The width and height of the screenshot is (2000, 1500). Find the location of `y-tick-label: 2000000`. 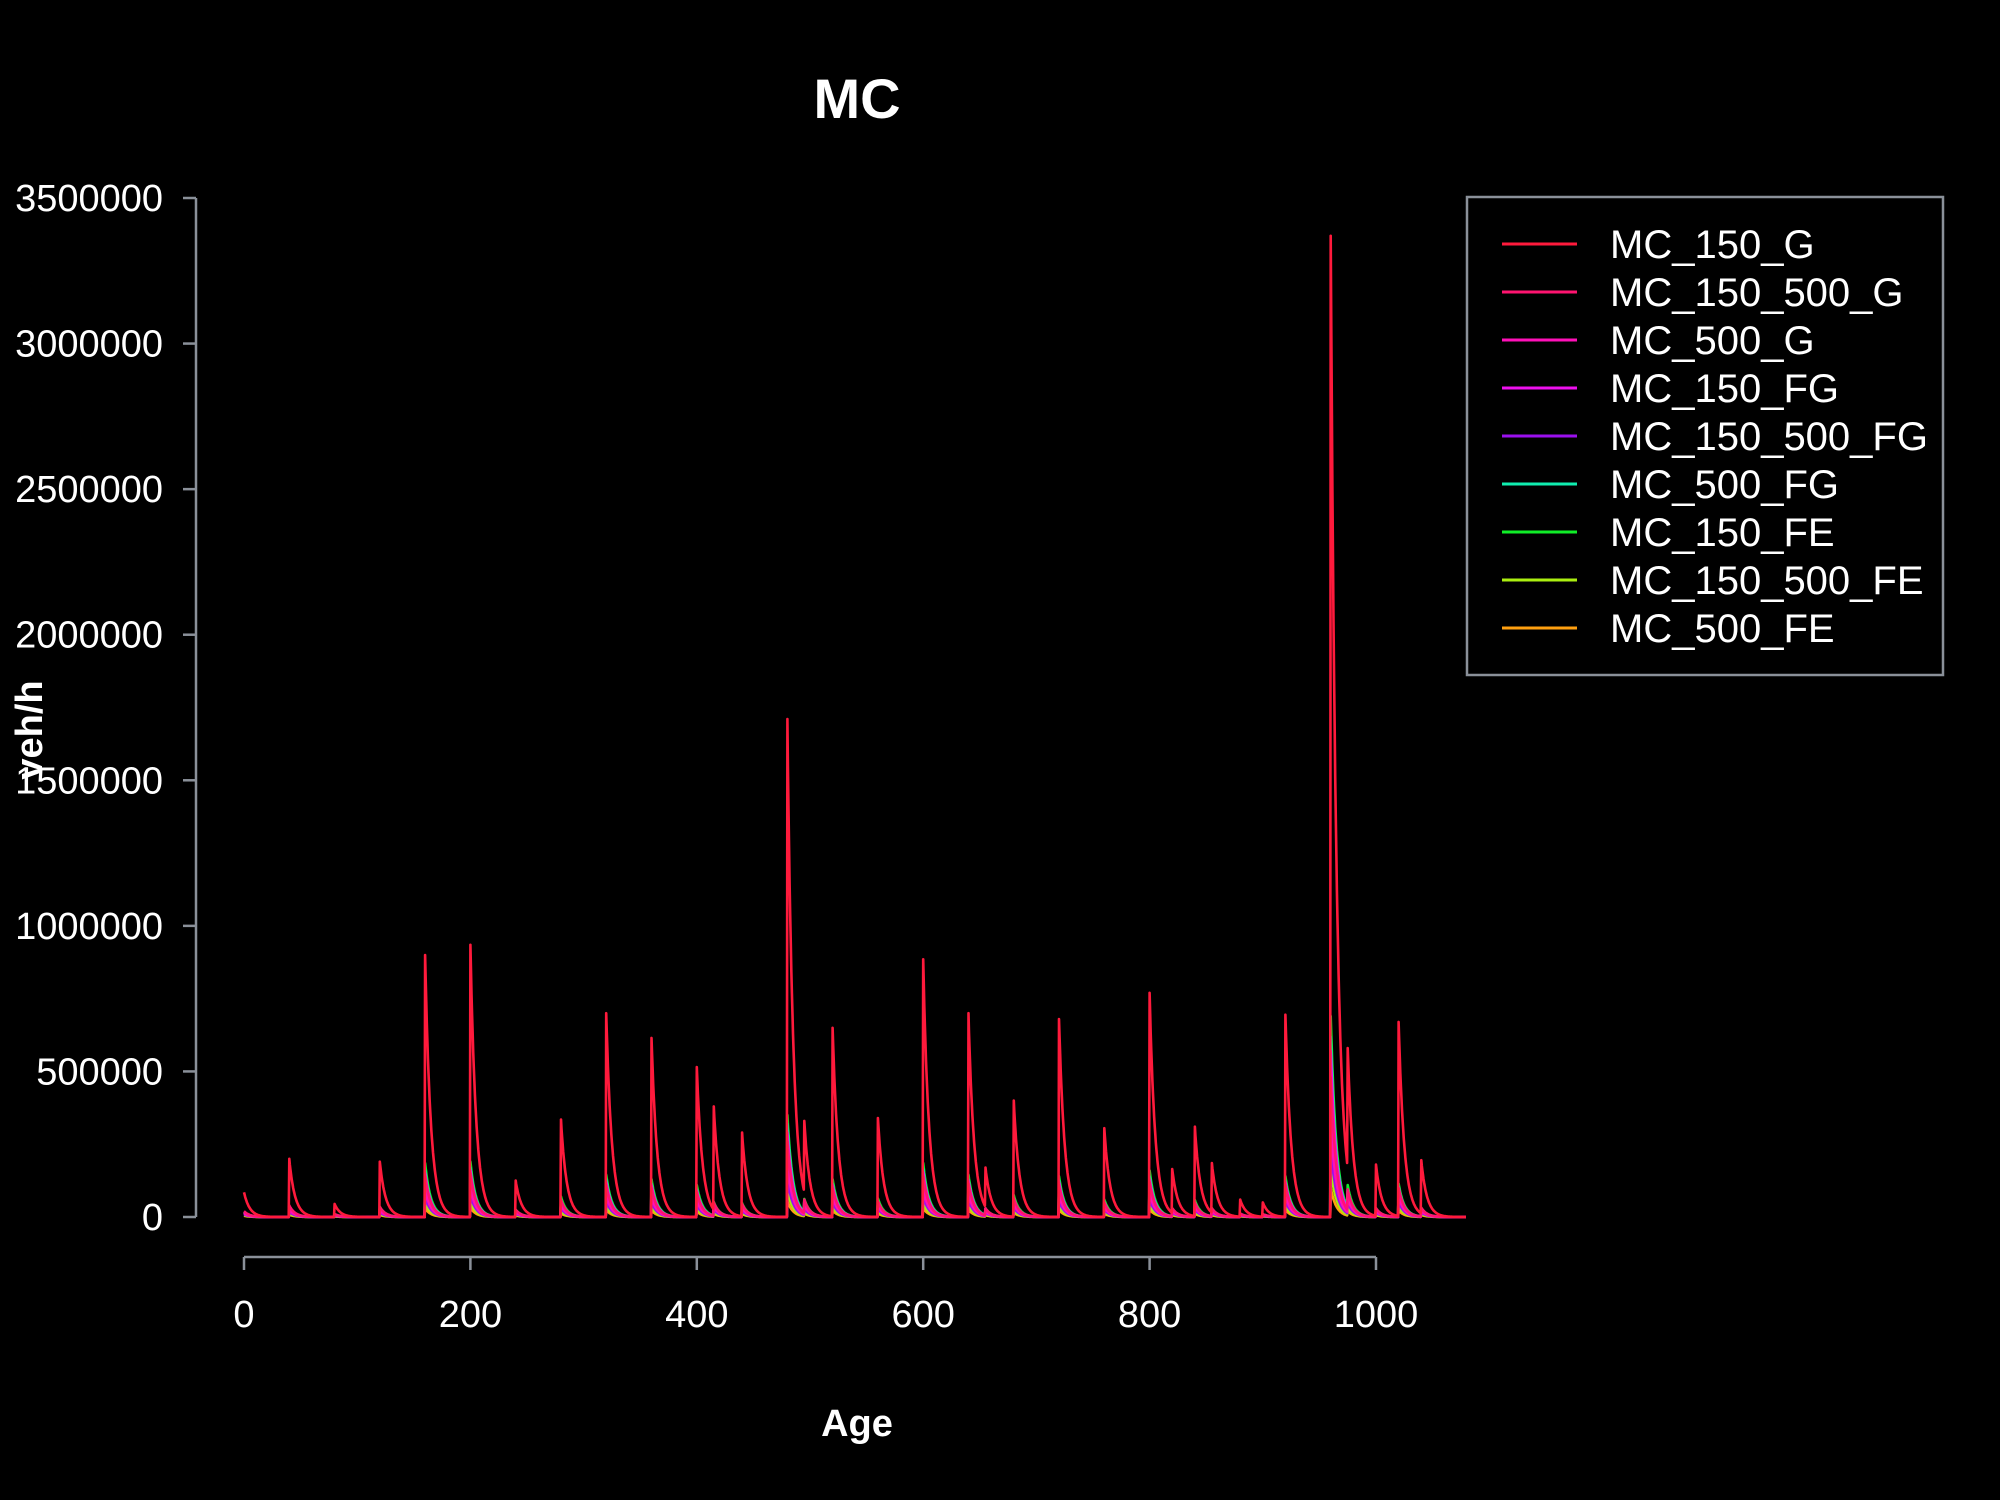

y-tick-label: 2000000 is located at coordinates (89, 636).